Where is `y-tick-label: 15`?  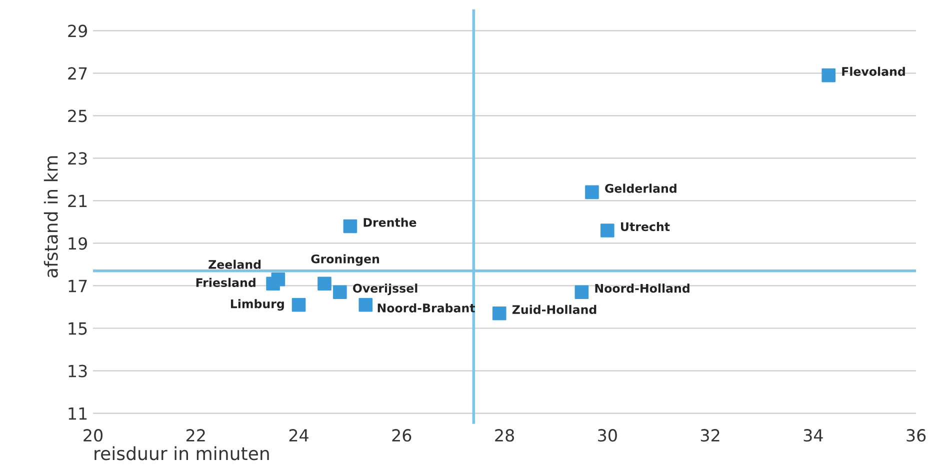
y-tick-label: 15 is located at coordinates (77, 328).